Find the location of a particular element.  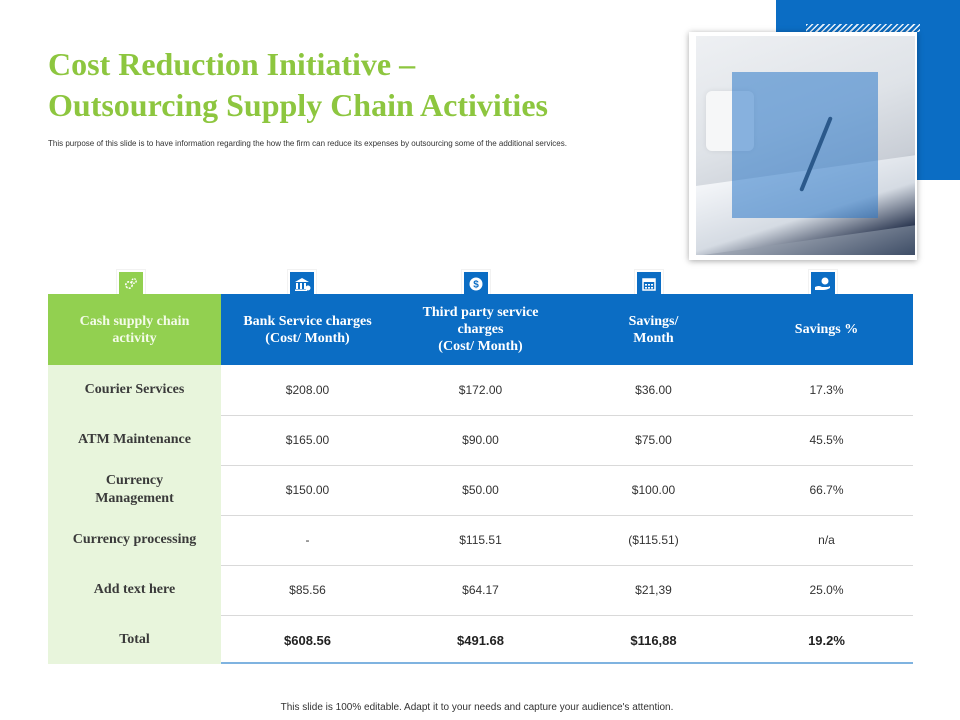

cell-third-party: $64.17 is located at coordinates (480, 590).